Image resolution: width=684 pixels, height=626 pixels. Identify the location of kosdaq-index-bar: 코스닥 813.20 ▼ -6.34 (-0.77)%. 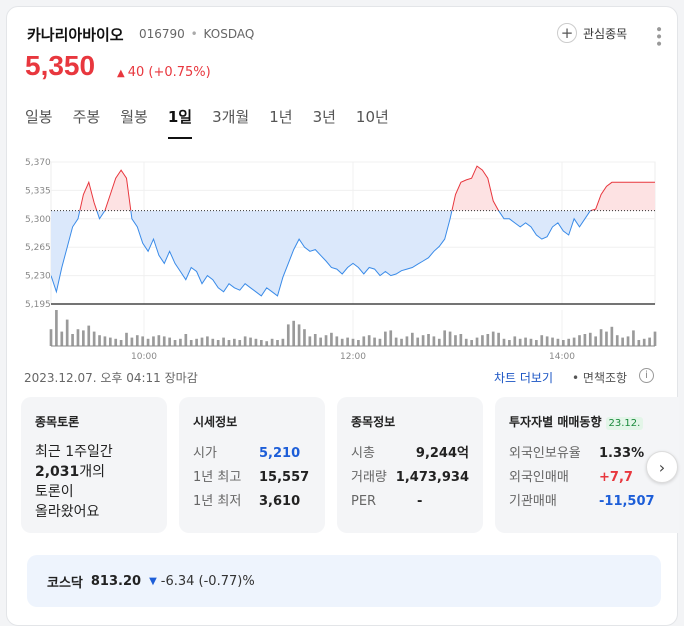
(344, 581).